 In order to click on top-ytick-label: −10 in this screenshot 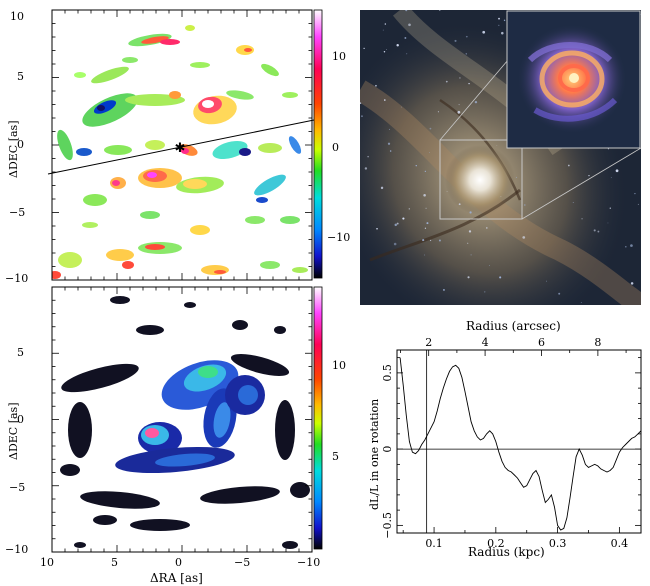, I will do `click(16, 278)`.